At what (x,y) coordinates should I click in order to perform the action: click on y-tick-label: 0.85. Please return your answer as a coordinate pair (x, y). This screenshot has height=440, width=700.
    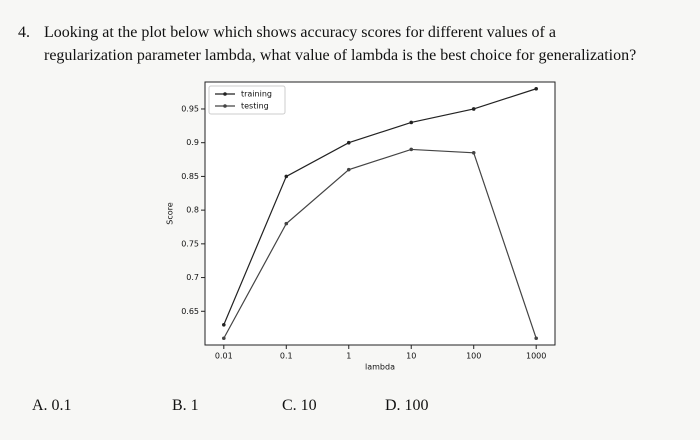
    Looking at the image, I should click on (190, 176).